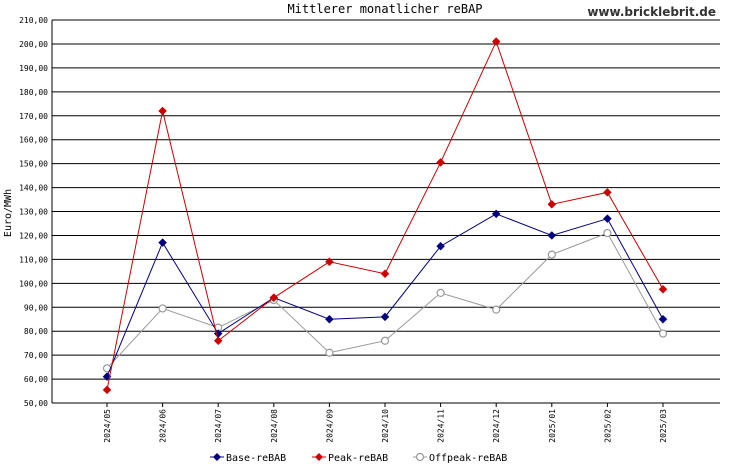  What do you see at coordinates (384, 9) in the screenshot?
I see `chart-title: Mittlerer monatlicher reBAP` at bounding box center [384, 9].